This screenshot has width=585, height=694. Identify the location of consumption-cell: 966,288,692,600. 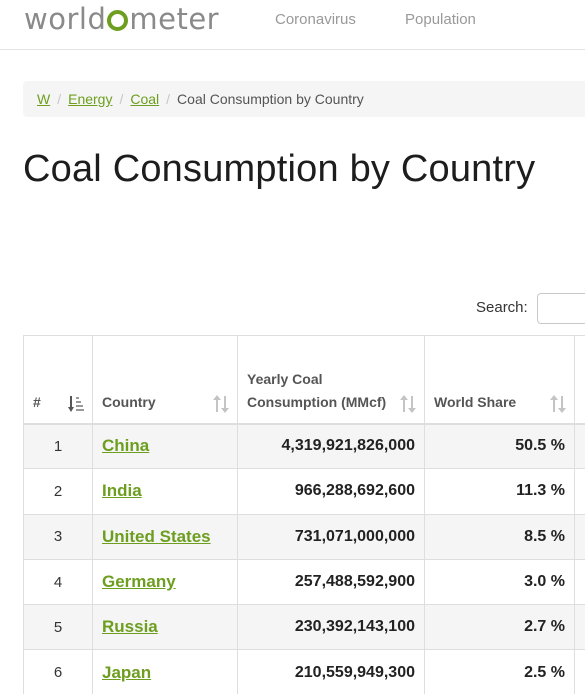
(331, 491).